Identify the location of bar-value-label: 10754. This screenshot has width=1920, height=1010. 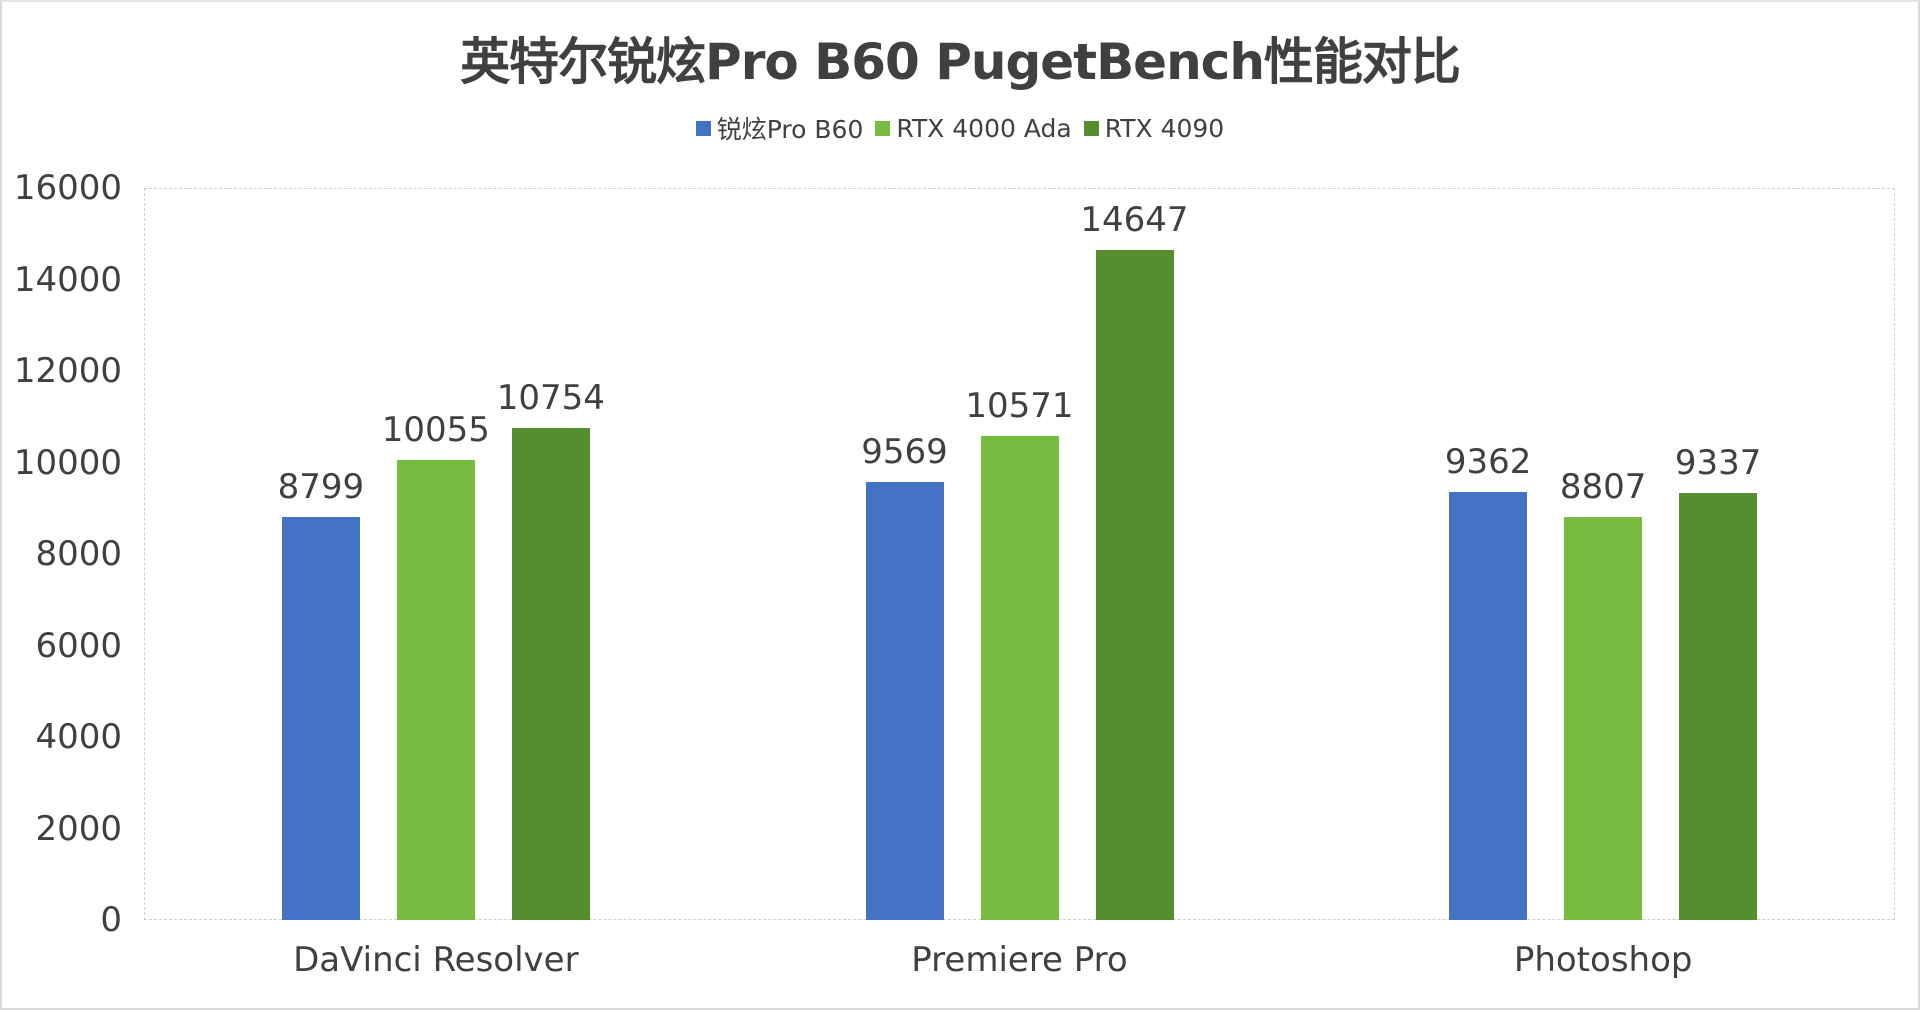
(550, 398).